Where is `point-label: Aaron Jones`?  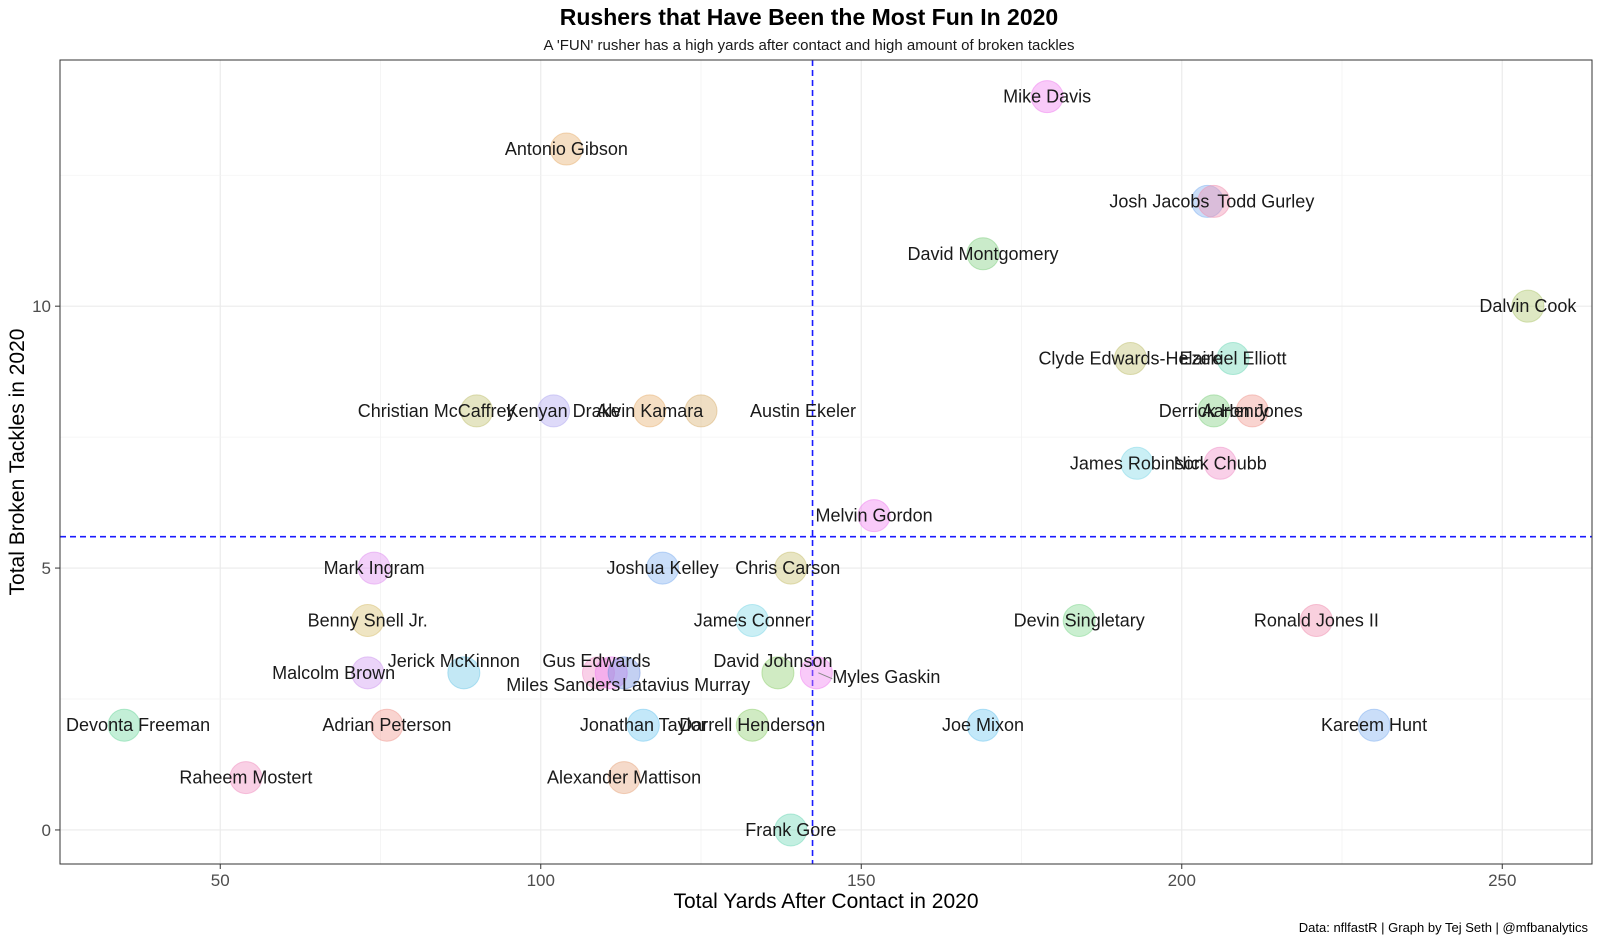
point-label: Aaron Jones is located at coordinates (1252, 411).